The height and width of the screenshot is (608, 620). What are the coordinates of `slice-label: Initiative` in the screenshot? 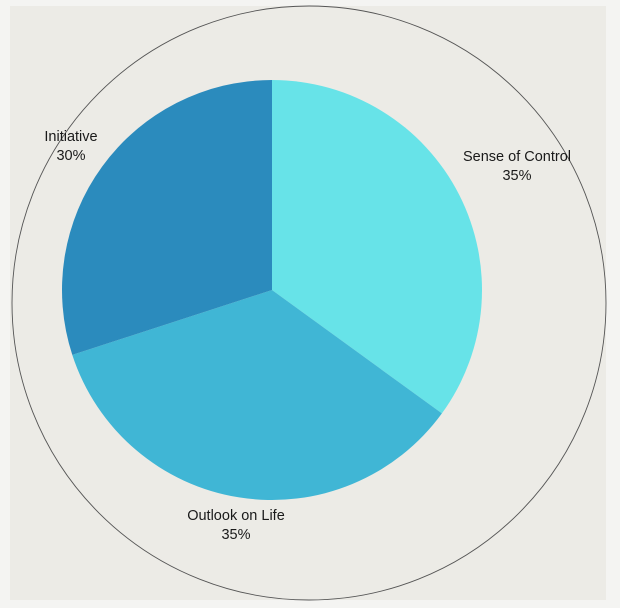 It's located at (70, 137).